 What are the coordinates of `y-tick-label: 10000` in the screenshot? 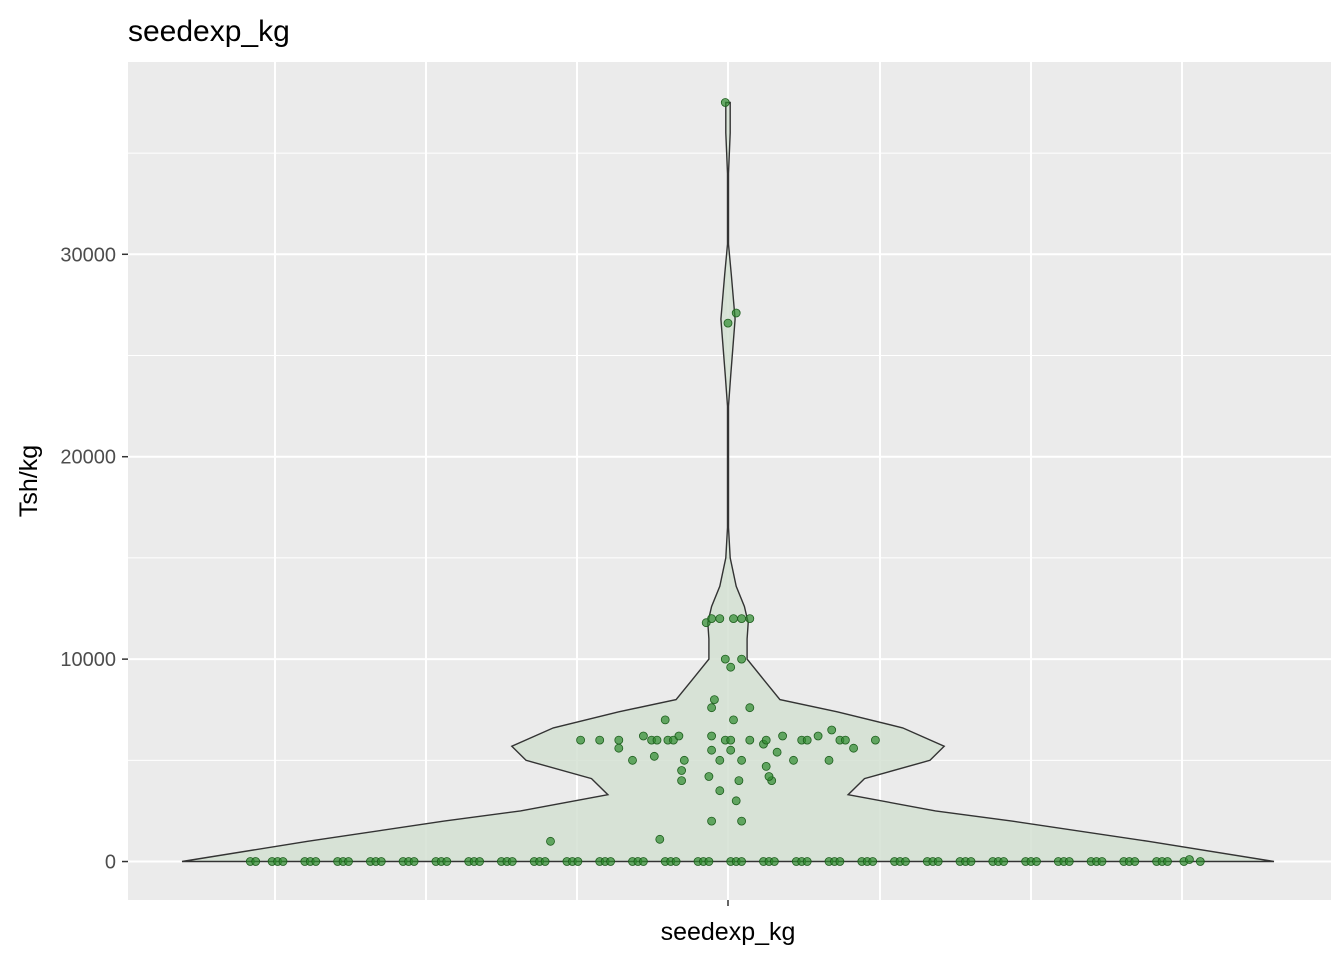 It's located at (88, 660).